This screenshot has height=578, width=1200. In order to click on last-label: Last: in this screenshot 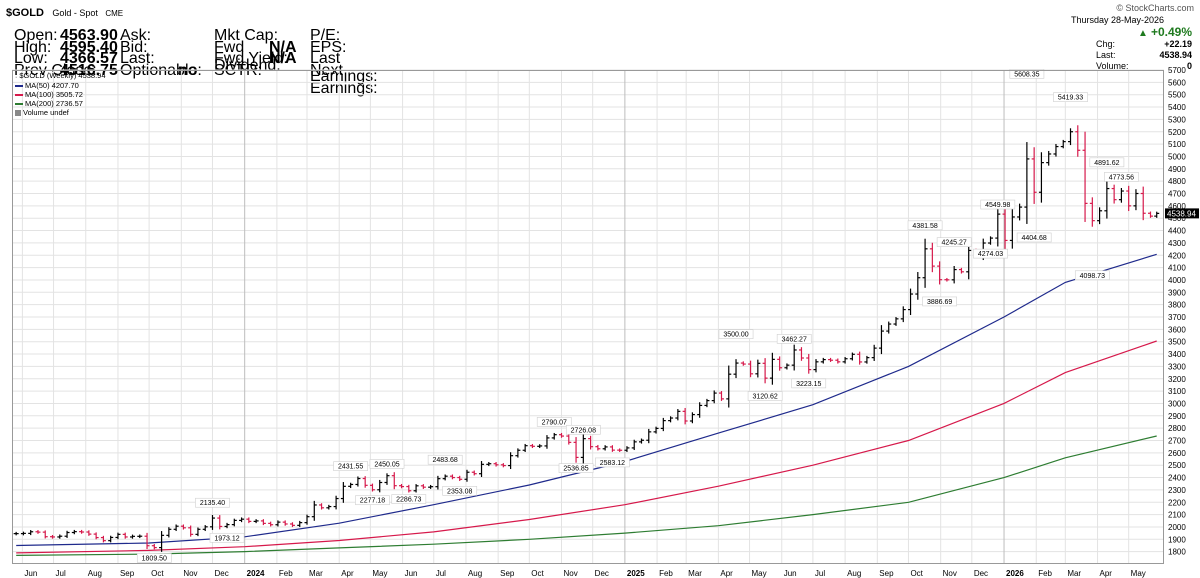, I will do `click(1106, 55)`.